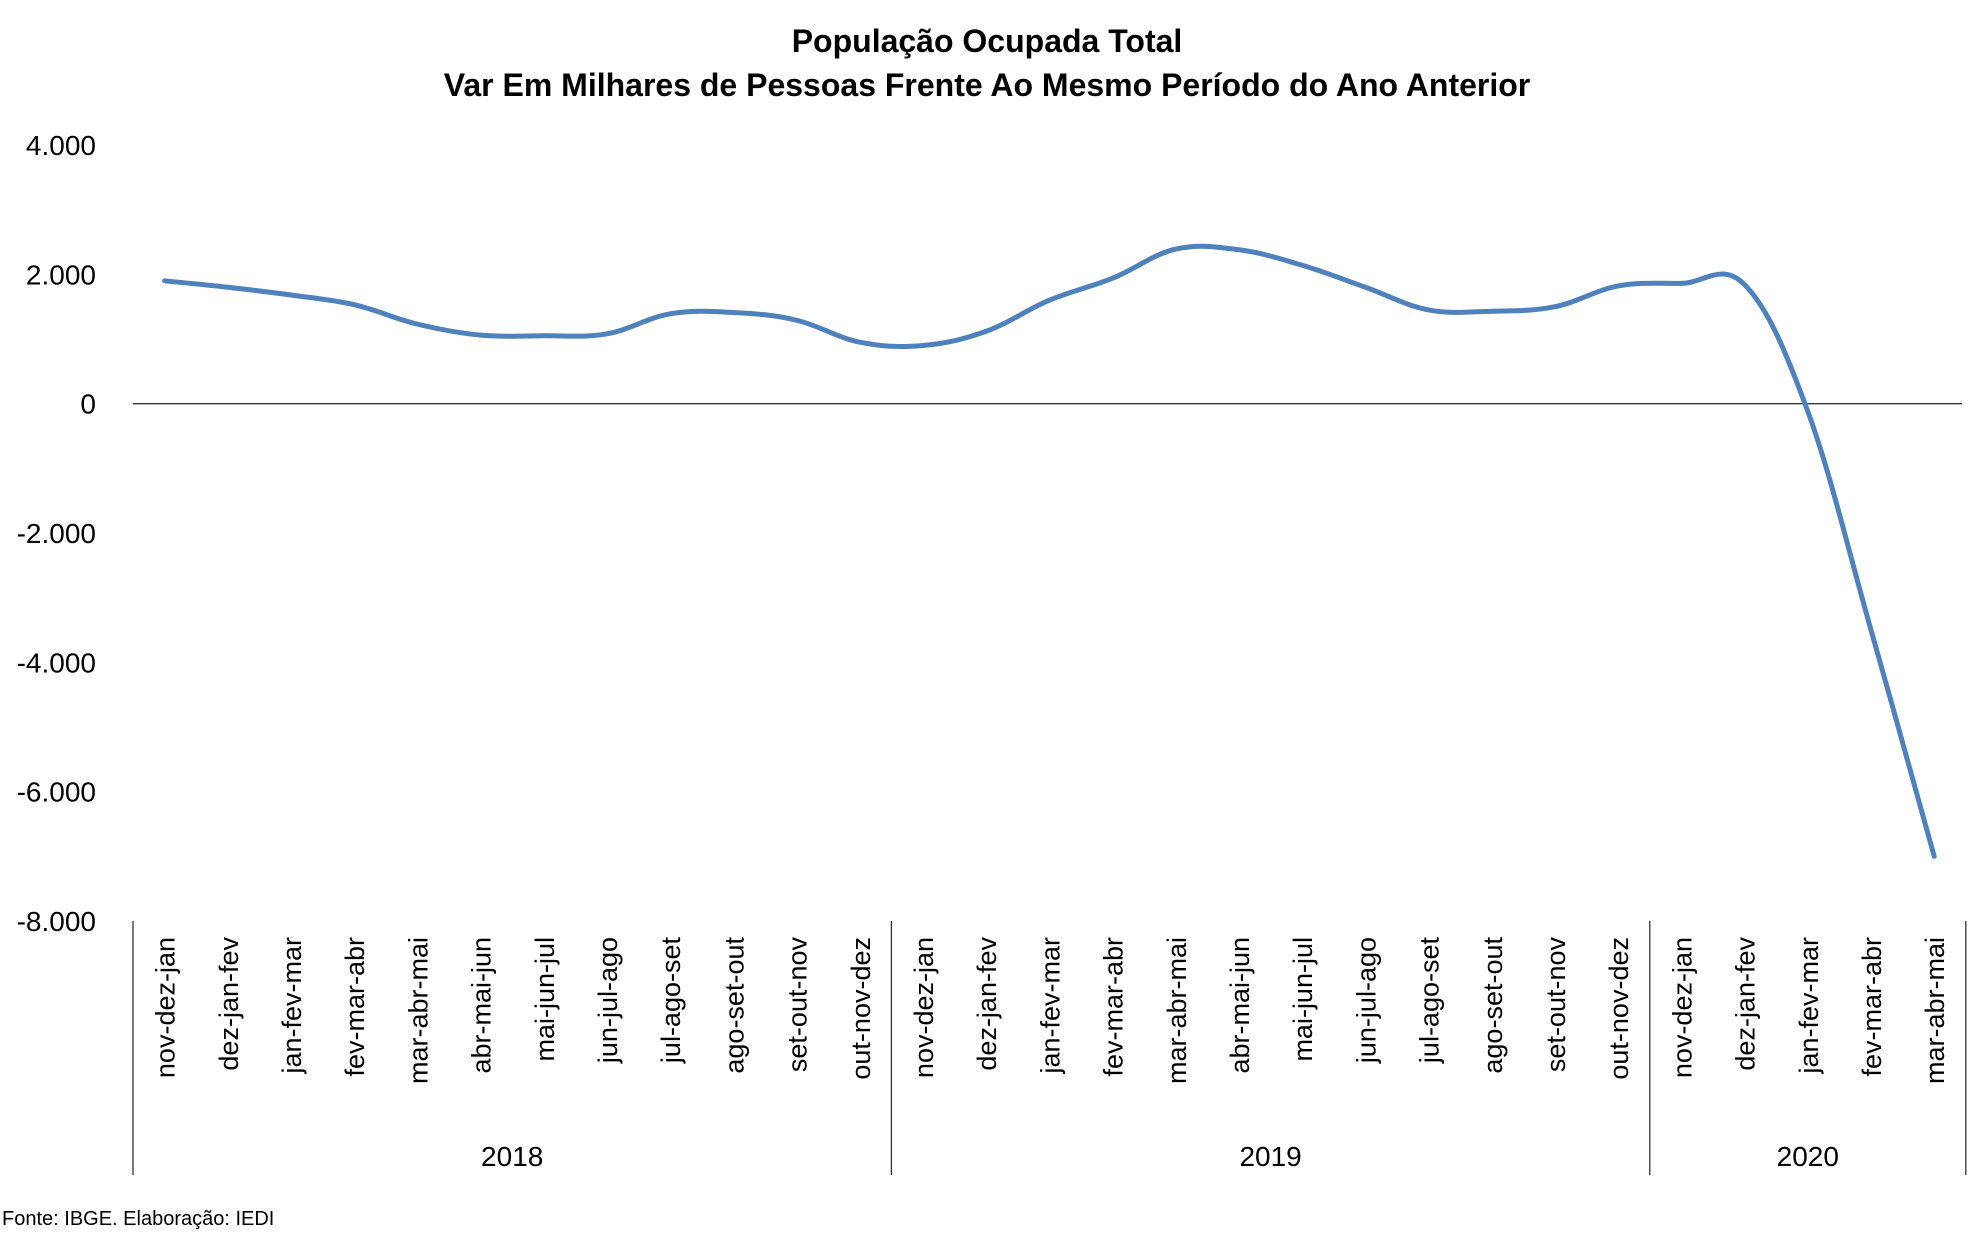 Image resolution: width=1975 pixels, height=1235 pixels. Describe the element at coordinates (1808, 1156) in the screenshot. I see `year-label: 2020` at that location.